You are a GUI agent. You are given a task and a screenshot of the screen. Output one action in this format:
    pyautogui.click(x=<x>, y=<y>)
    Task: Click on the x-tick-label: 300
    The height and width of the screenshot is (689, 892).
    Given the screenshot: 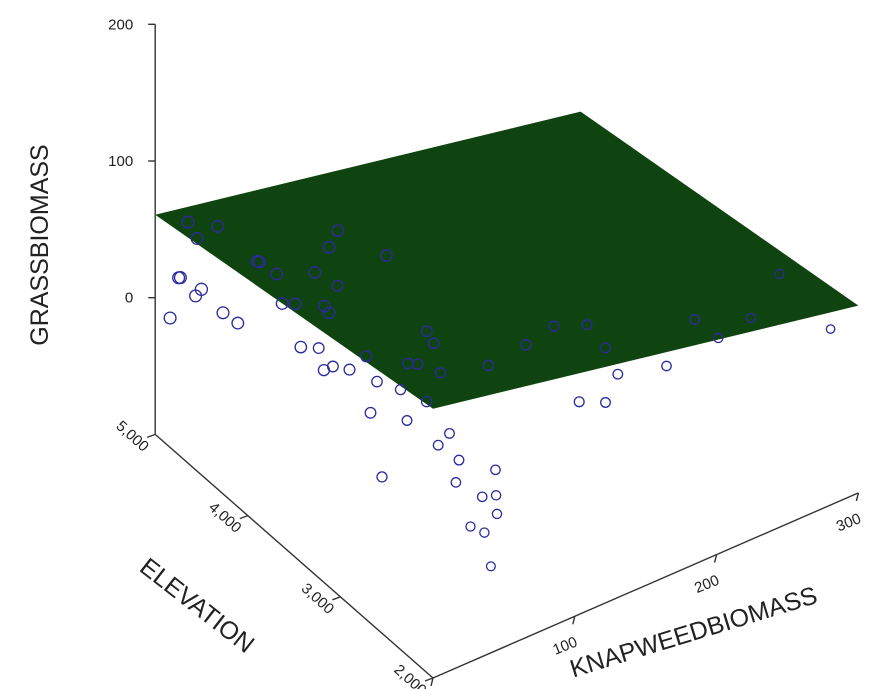 What is the action you would take?
    pyautogui.click(x=849, y=522)
    